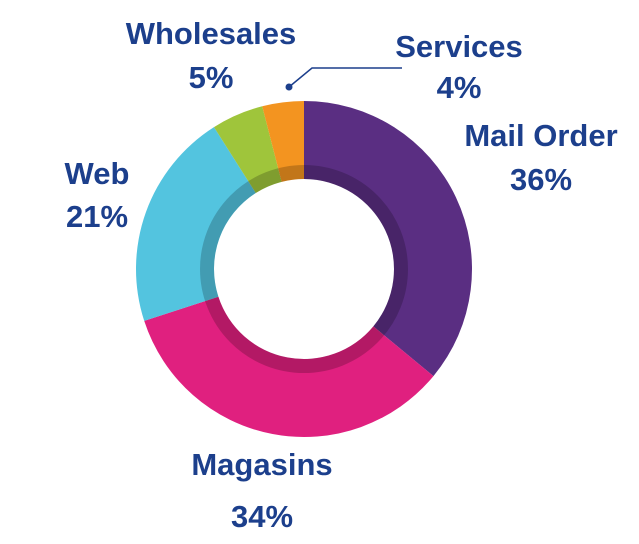 Image resolution: width=639 pixels, height=544 pixels. What do you see at coordinates (459, 46) in the screenshot?
I see `category-label-services: Services` at bounding box center [459, 46].